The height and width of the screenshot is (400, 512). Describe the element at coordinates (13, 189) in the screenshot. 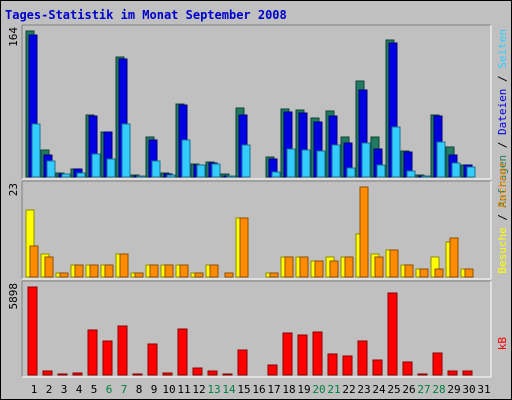

I see `y-max-label-visits: 23` at that location.